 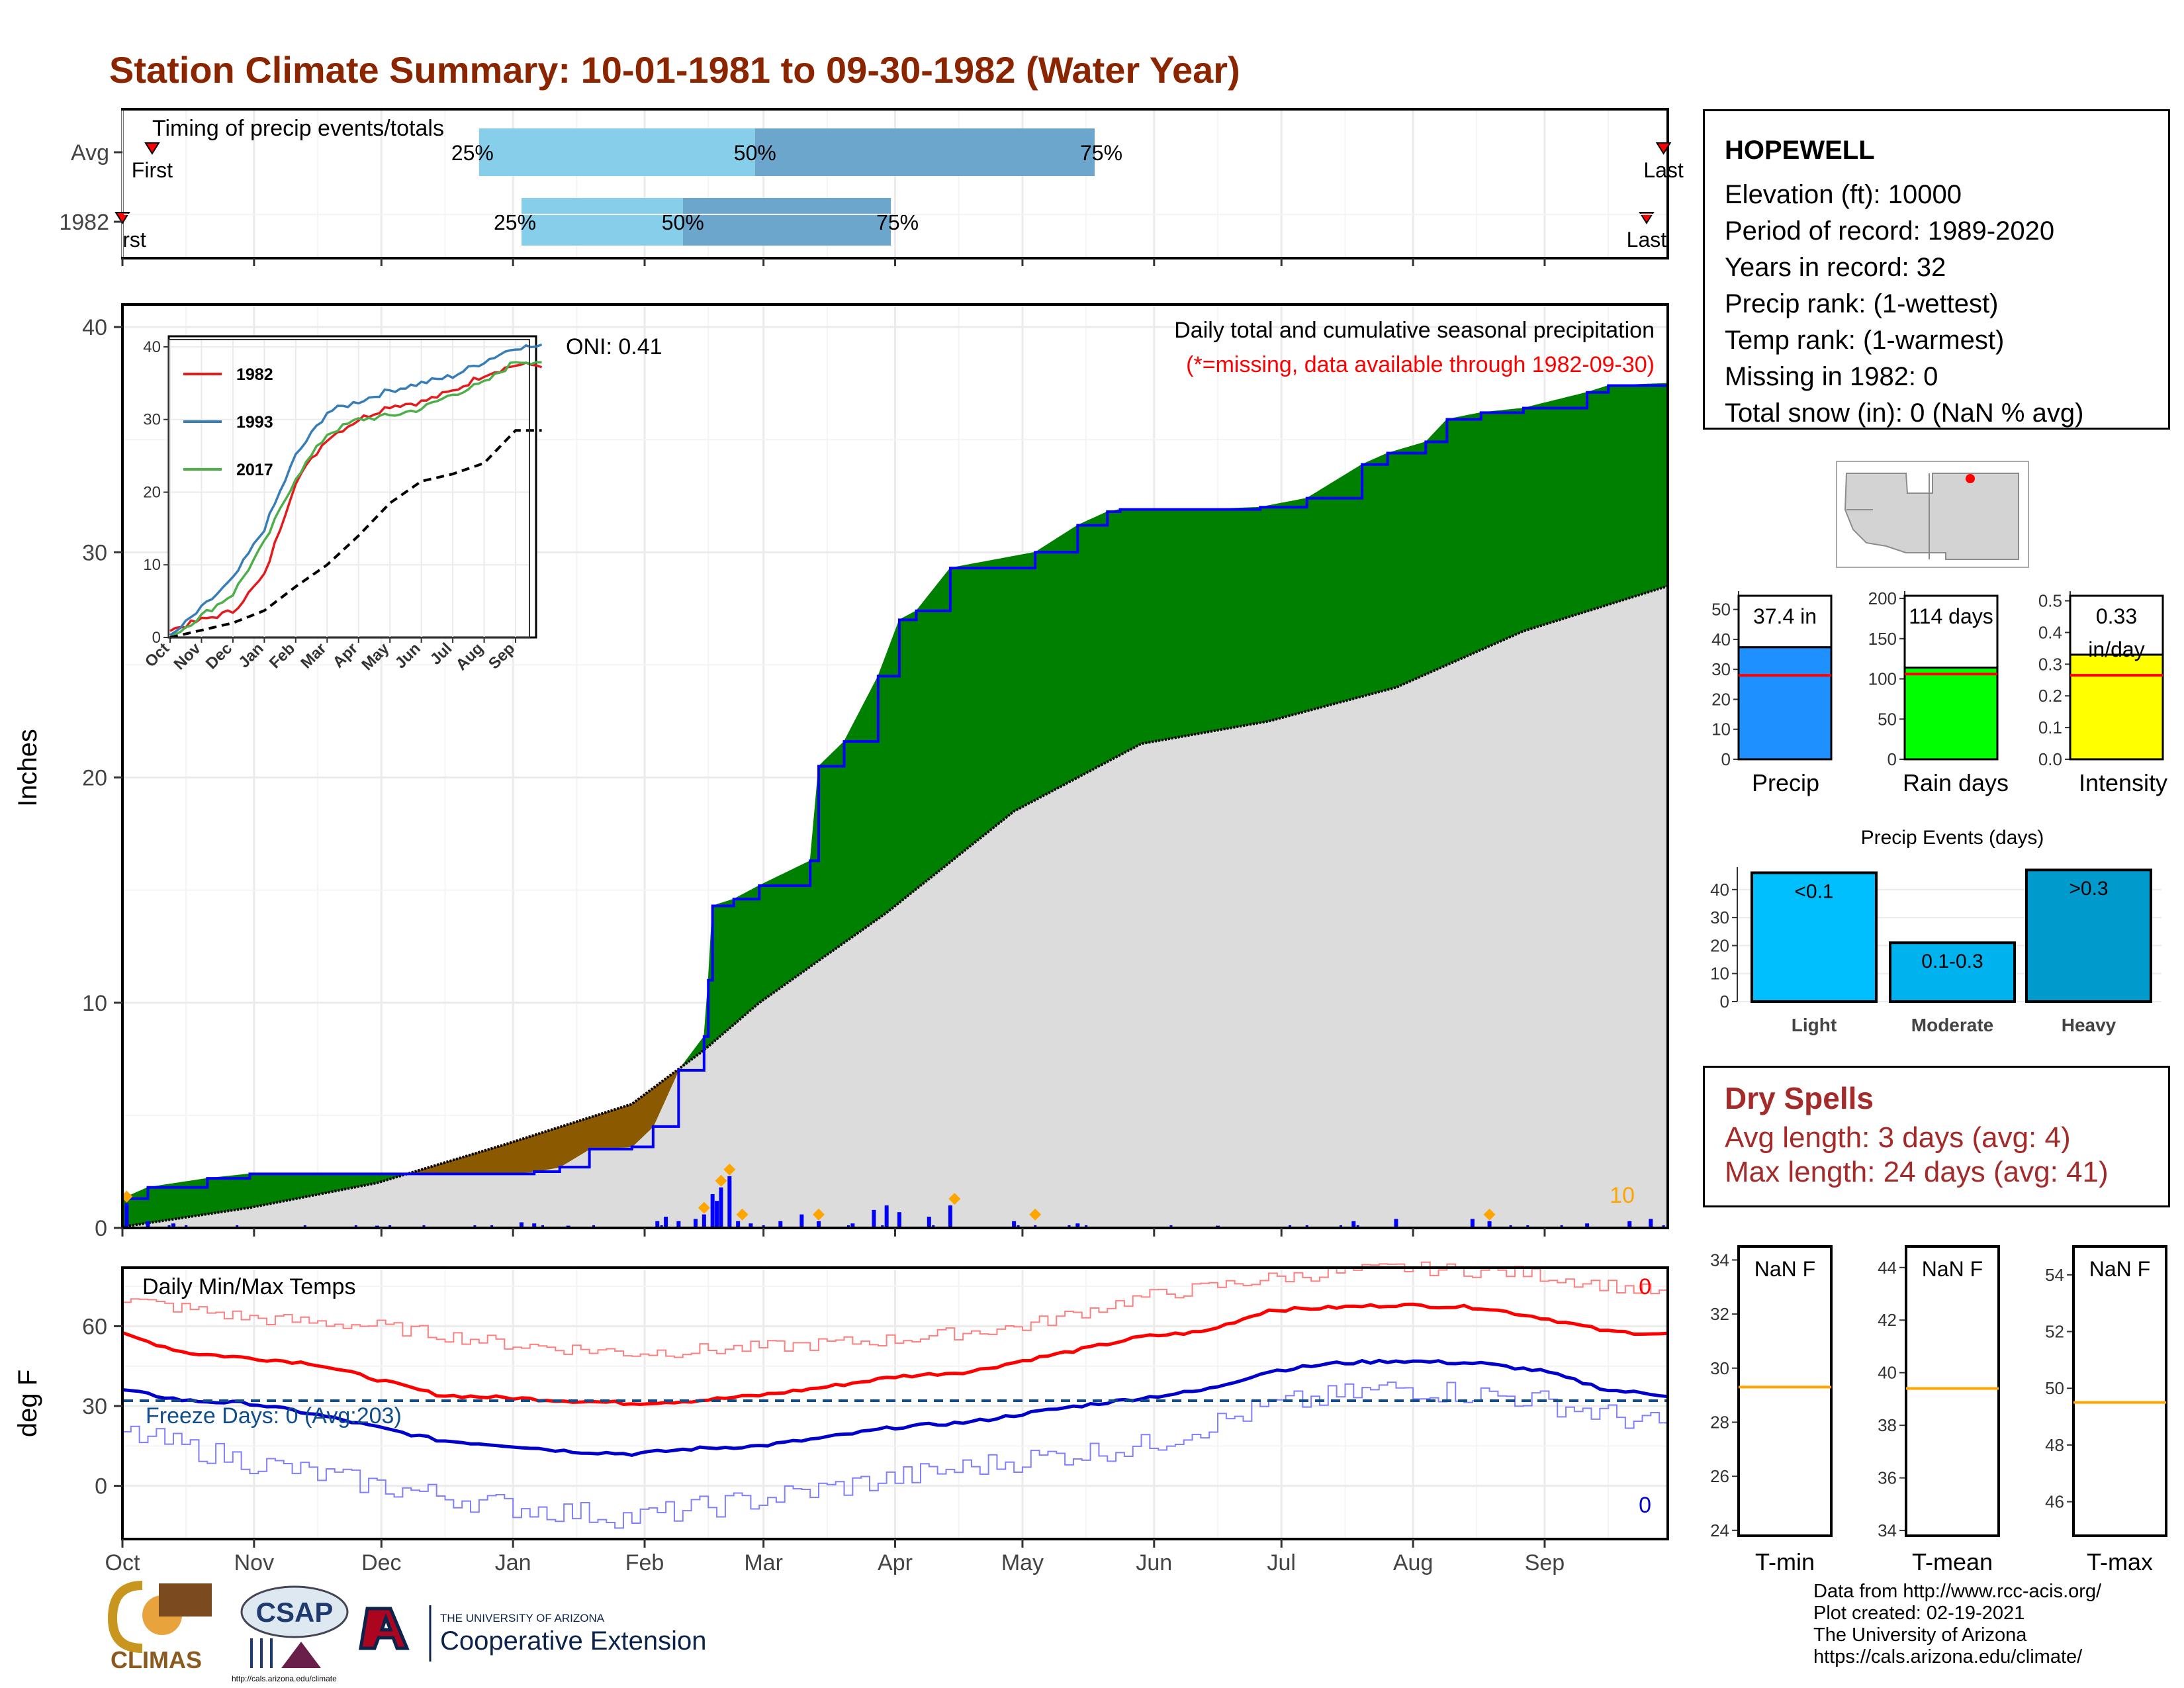 What do you see at coordinates (284, 1678) in the screenshot?
I see `csap-logo-url: http://cals.arizona.edu/climate` at bounding box center [284, 1678].